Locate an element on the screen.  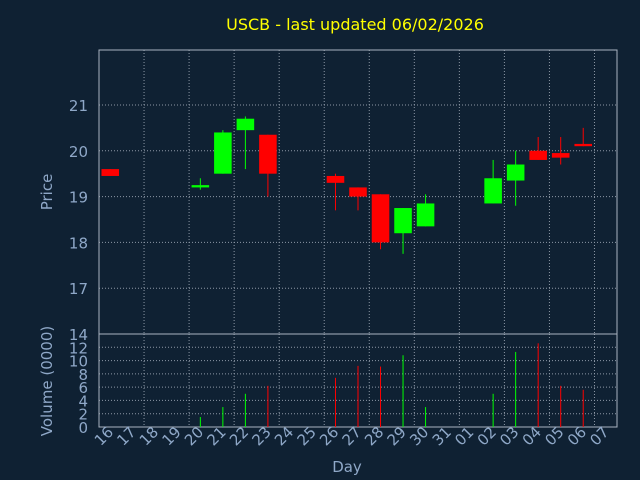
price-axis-label: Price is located at coordinates (47, 192).